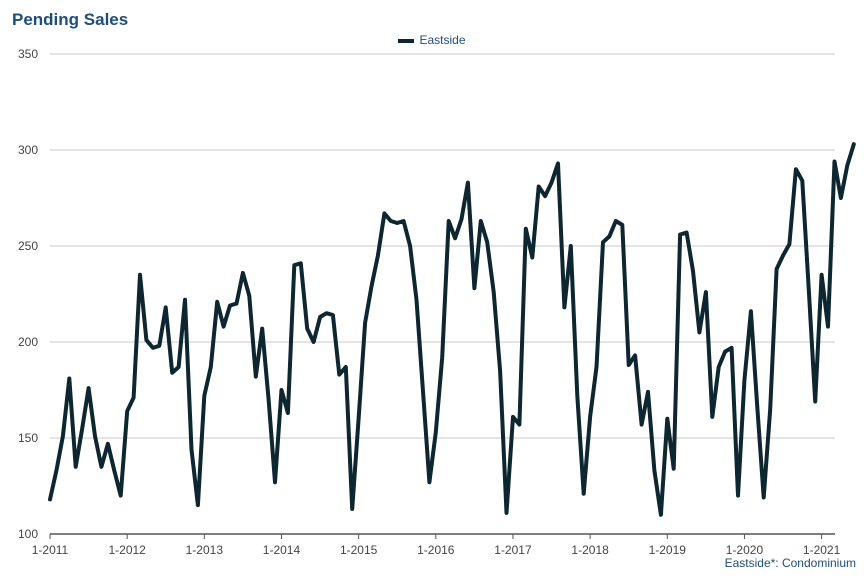 The height and width of the screenshot is (576, 864). I want to click on x-tick-label: 1-2019, so click(668, 550).